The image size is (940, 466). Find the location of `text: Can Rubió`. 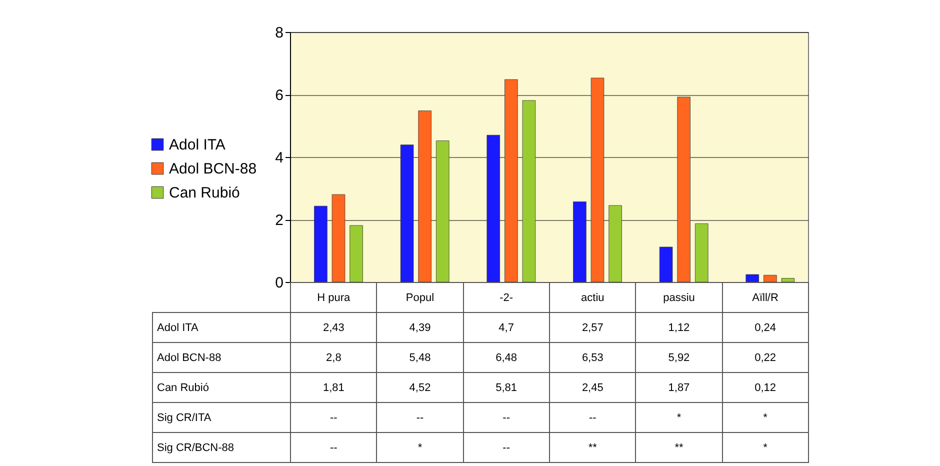

text: Can Rubió is located at coordinates (183, 388).